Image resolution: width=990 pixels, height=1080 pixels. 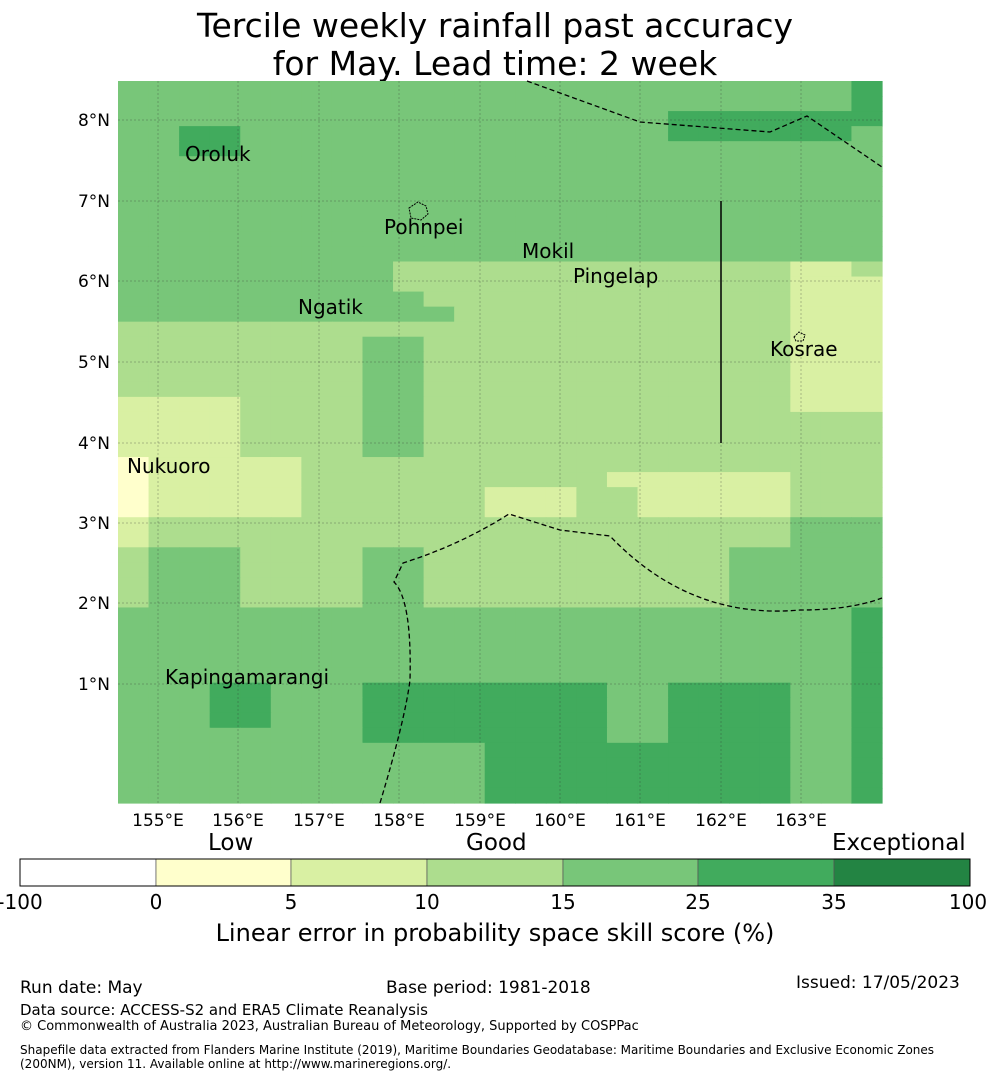 I want to click on longitude-label: 156°E, so click(x=238, y=821).